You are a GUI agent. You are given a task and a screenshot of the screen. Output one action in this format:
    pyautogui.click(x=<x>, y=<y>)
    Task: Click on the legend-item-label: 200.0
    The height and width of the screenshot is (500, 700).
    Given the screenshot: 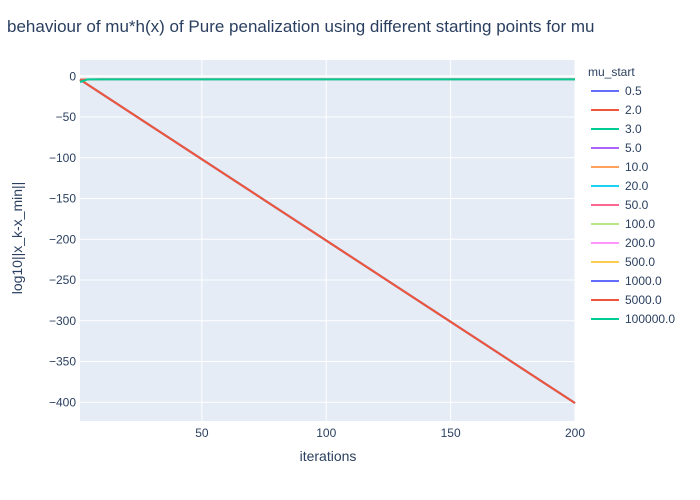 What is the action you would take?
    pyautogui.click(x=640, y=243)
    